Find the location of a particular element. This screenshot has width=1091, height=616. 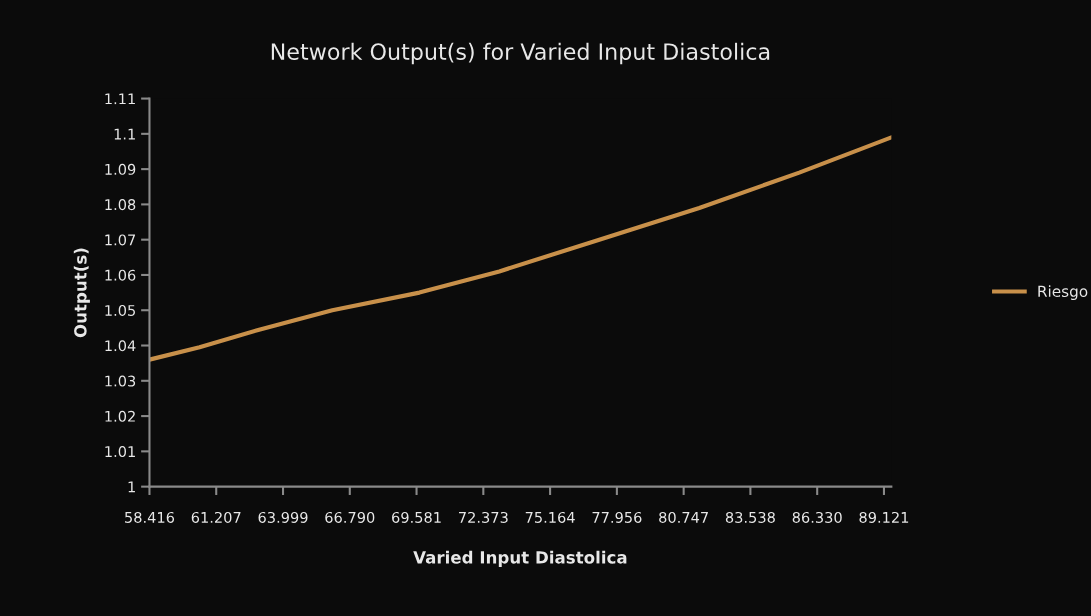

y-tick-label: 1.06 is located at coordinates (120, 275).